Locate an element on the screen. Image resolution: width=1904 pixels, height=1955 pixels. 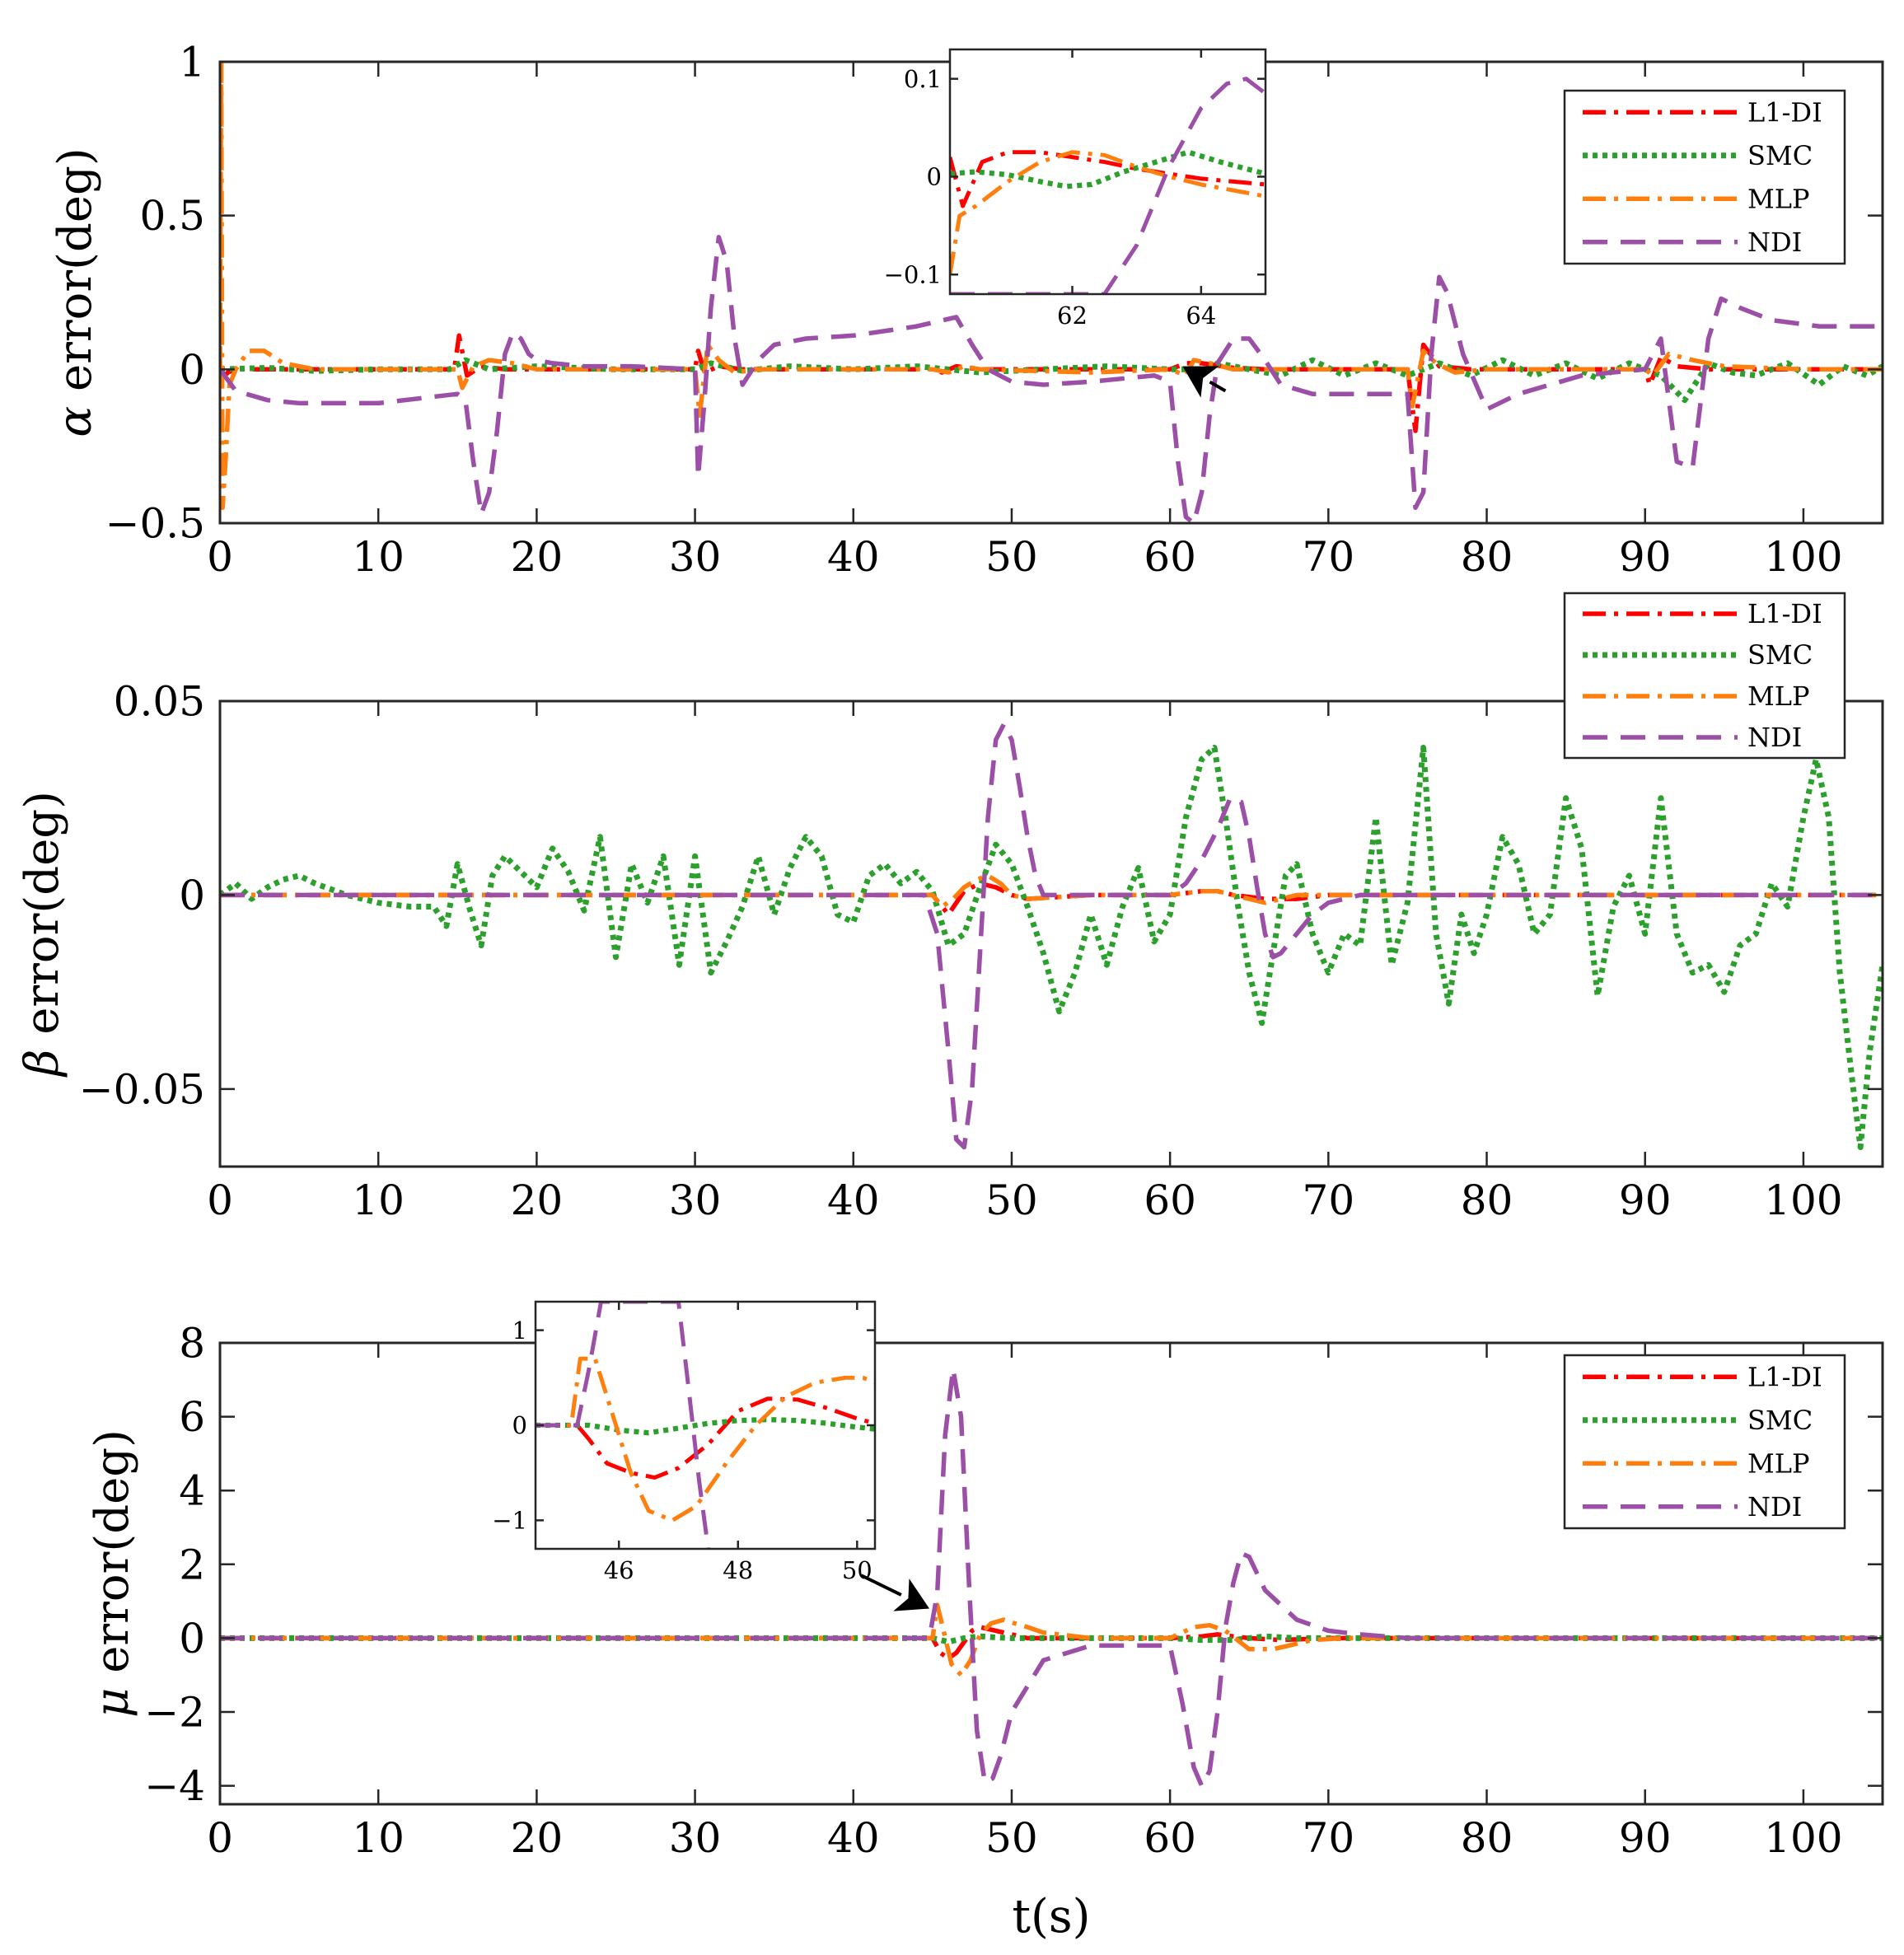
alpha-arrow-shaft is located at coordinates (1218, 387).